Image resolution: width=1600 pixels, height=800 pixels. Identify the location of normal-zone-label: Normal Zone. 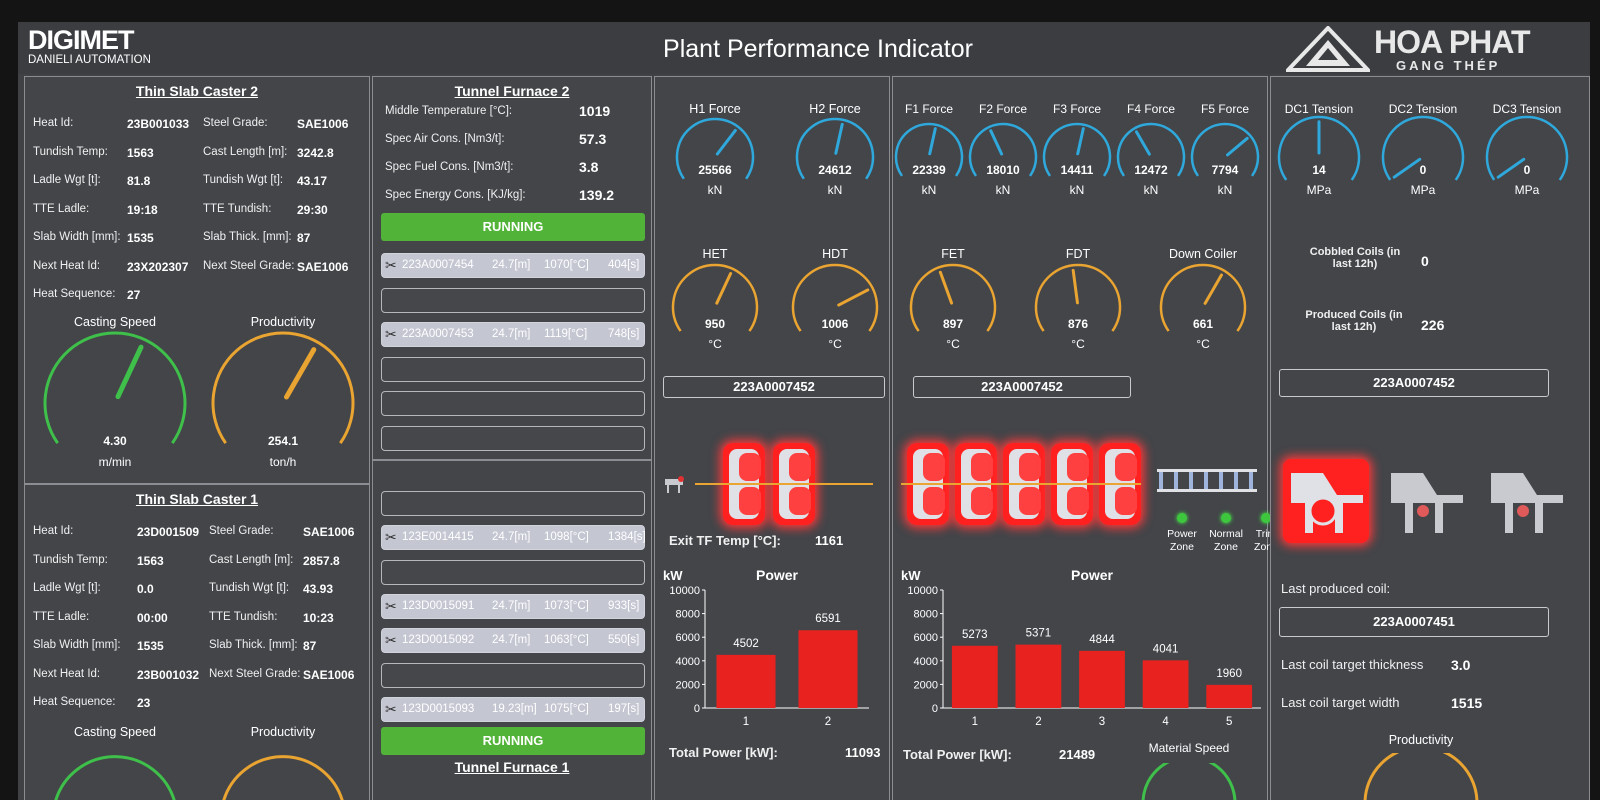
(1226, 540).